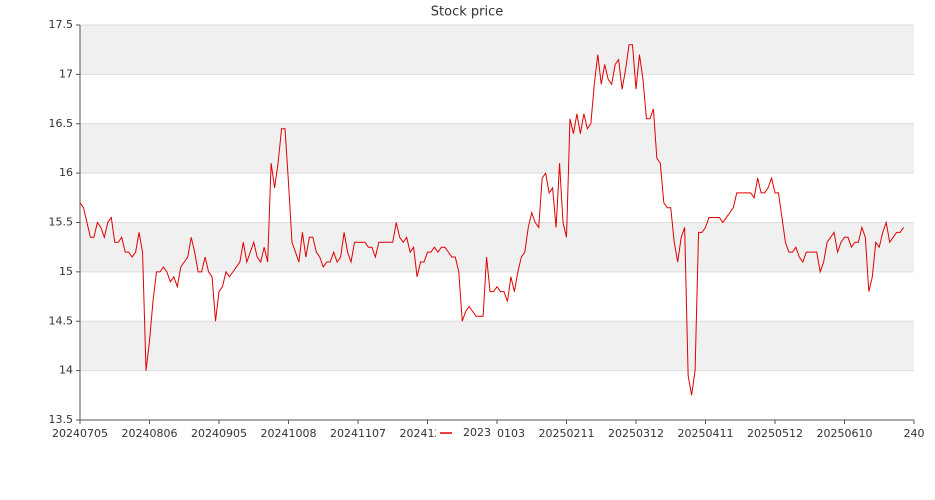 The width and height of the screenshot is (935, 500). Describe the element at coordinates (289, 433) in the screenshot. I see `x-tick-label: 20241008` at that location.